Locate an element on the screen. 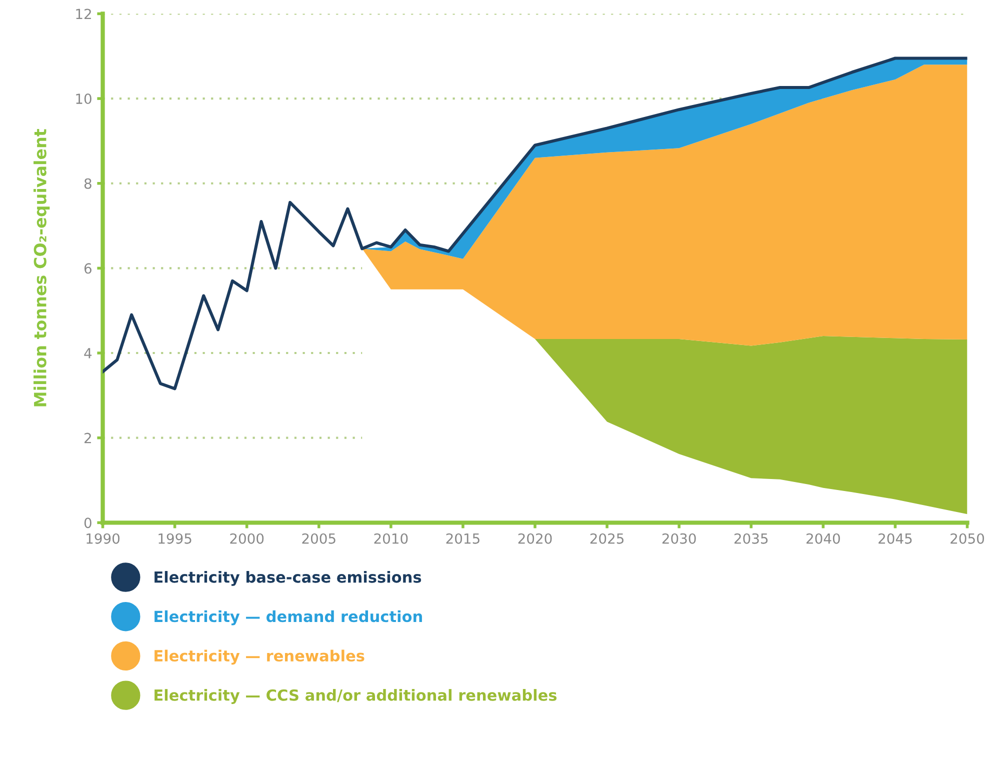 This screenshot has height=763, width=988. y-tick-label: 2 is located at coordinates (87, 438).